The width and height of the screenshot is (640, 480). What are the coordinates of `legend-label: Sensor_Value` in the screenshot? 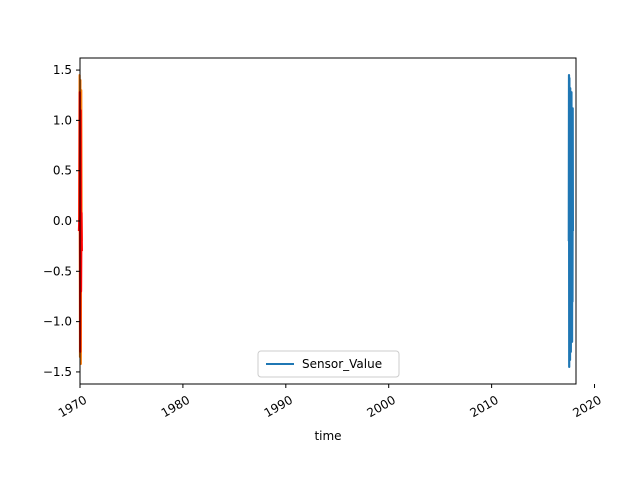 It's located at (342, 364).